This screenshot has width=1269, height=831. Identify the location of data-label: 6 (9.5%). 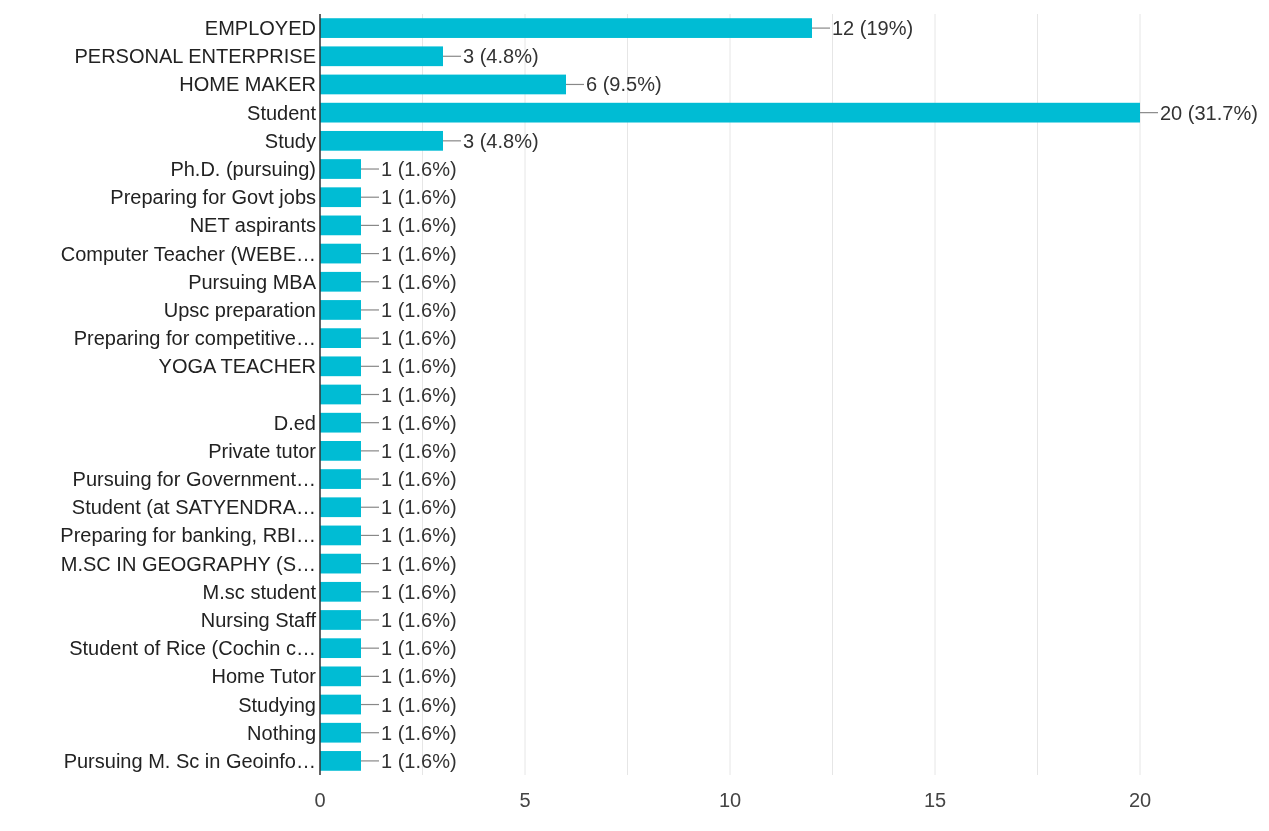
(624, 84).